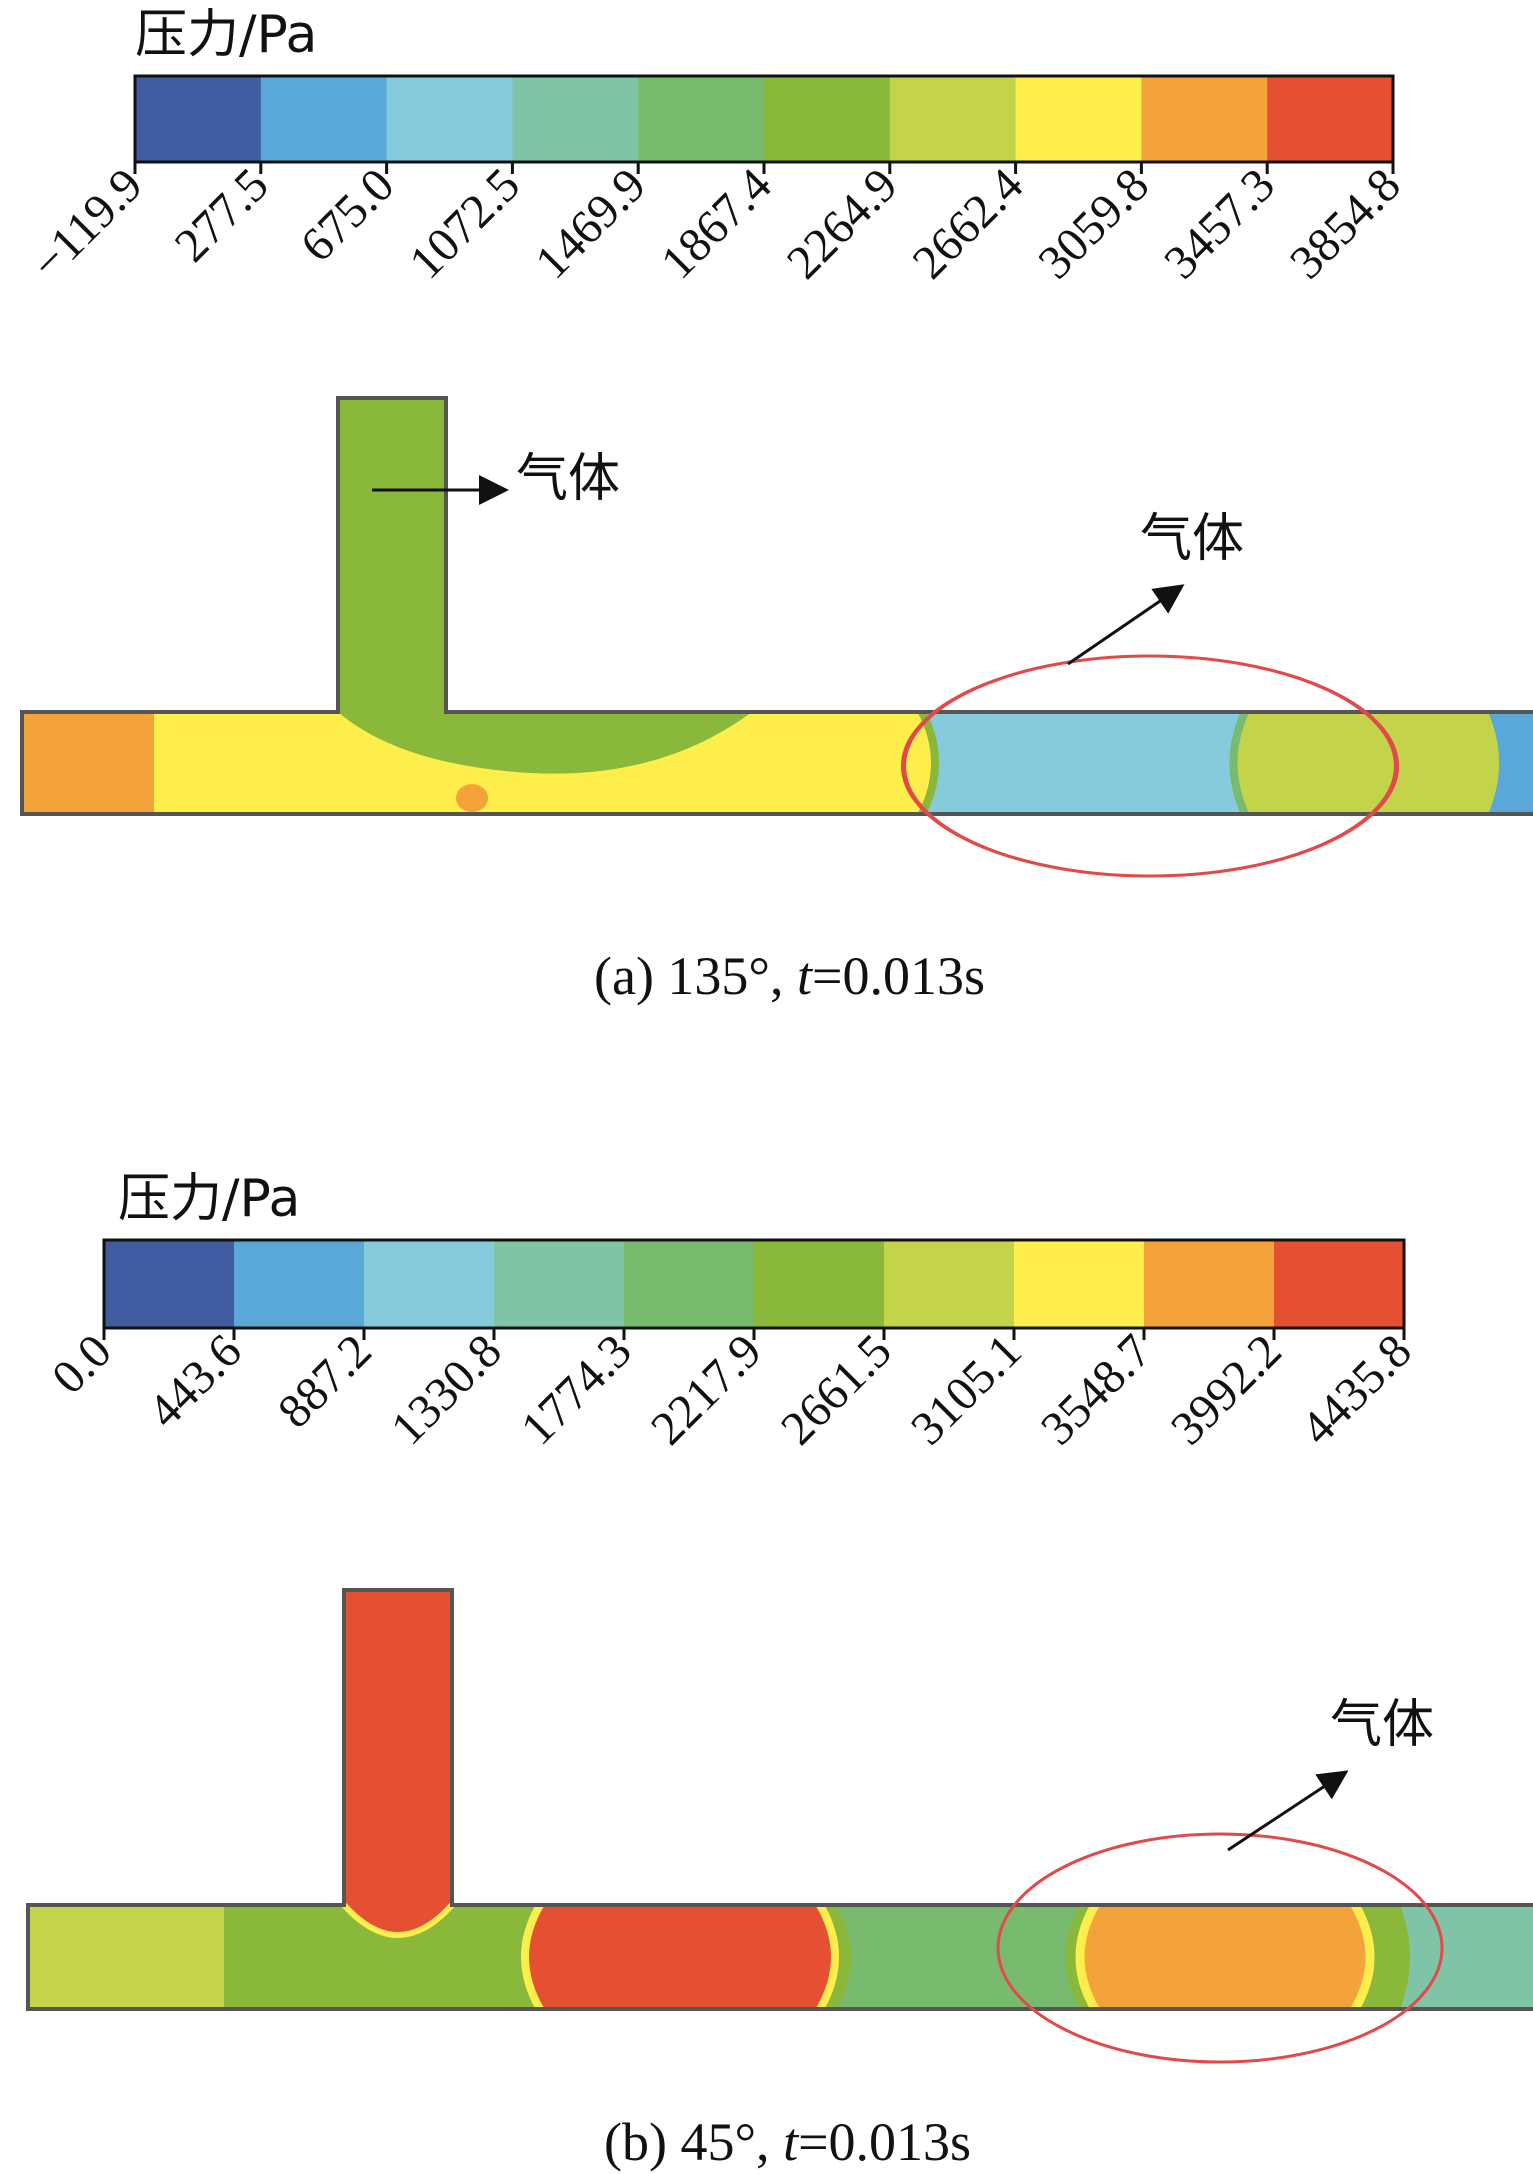 The height and width of the screenshot is (2174, 1533). Describe the element at coordinates (1087, 1957) in the screenshot. I see `pipe-b-gas-boundary-left` at that location.